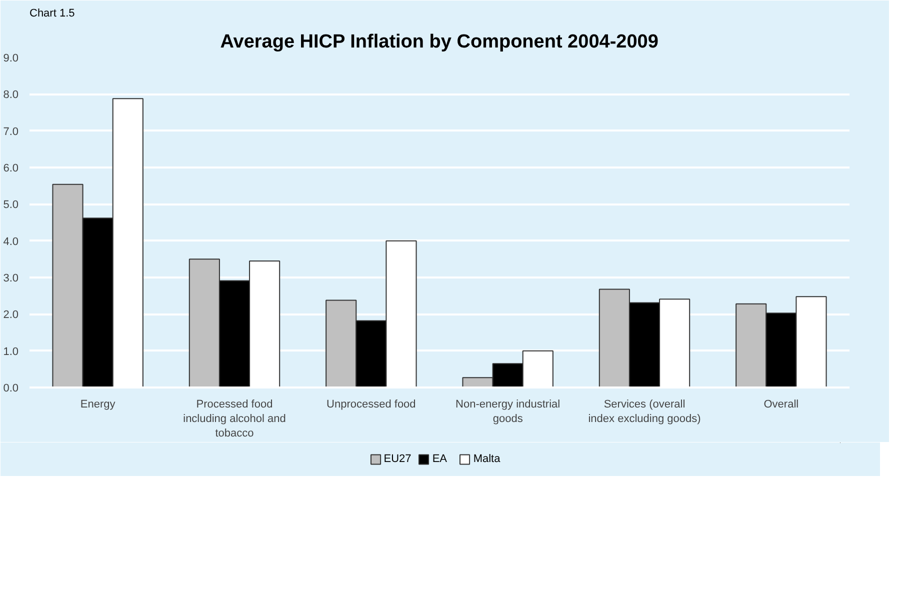 Image resolution: width=908 pixels, height=605 pixels. I want to click on y-tick-label: 7.0, so click(11, 132).